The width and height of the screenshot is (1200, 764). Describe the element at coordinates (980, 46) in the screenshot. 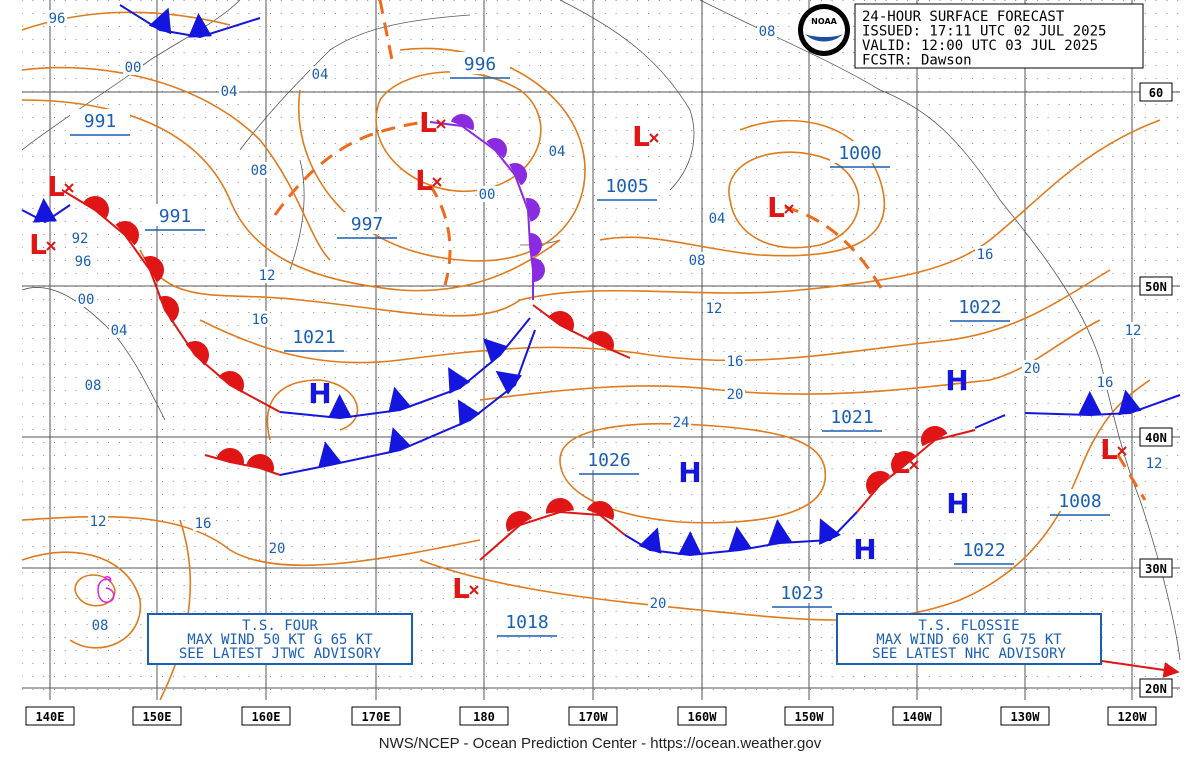

I see `header-line: VALID: 12:00 UTC 03 JUL 2025` at that location.